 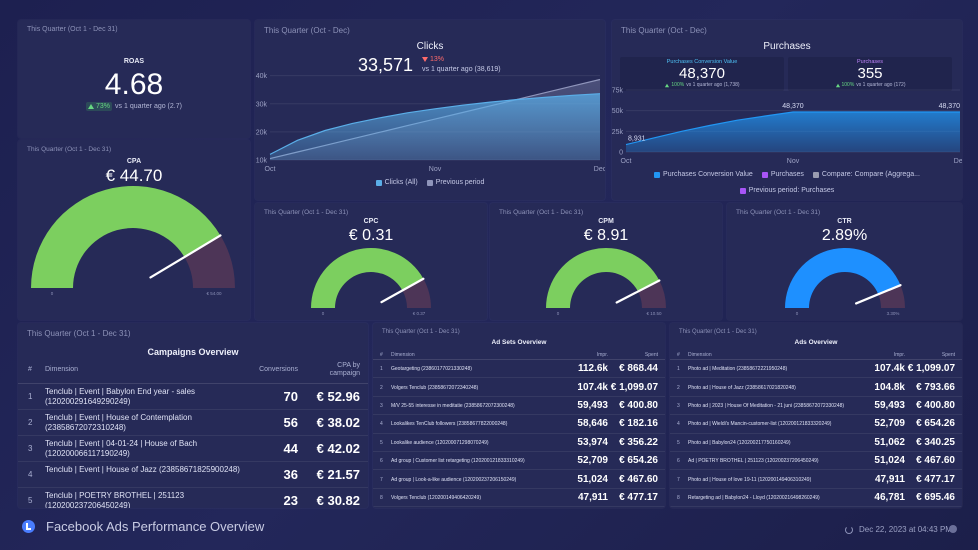 What do you see at coordinates (134, 106) in the screenshot?
I see `change-row: 73% vs 1 quarter ago (2.7)` at bounding box center [134, 106].